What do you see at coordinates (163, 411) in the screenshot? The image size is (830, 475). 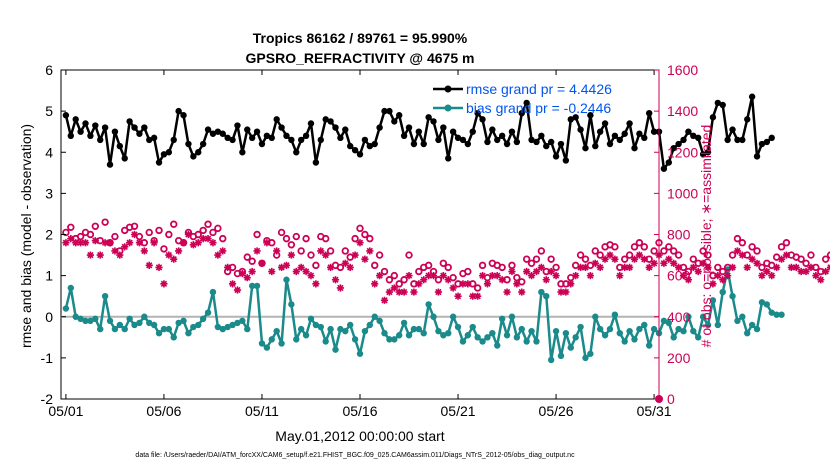 I see `x-tick-label: 05/06` at bounding box center [163, 411].